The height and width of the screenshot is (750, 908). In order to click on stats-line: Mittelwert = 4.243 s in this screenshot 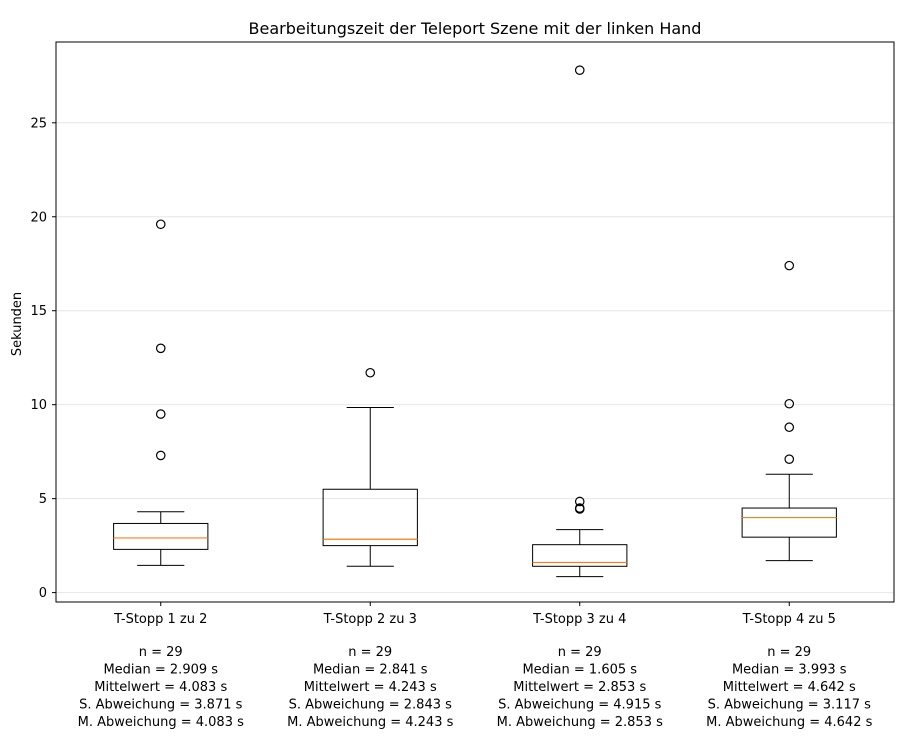, I will do `click(370, 687)`.